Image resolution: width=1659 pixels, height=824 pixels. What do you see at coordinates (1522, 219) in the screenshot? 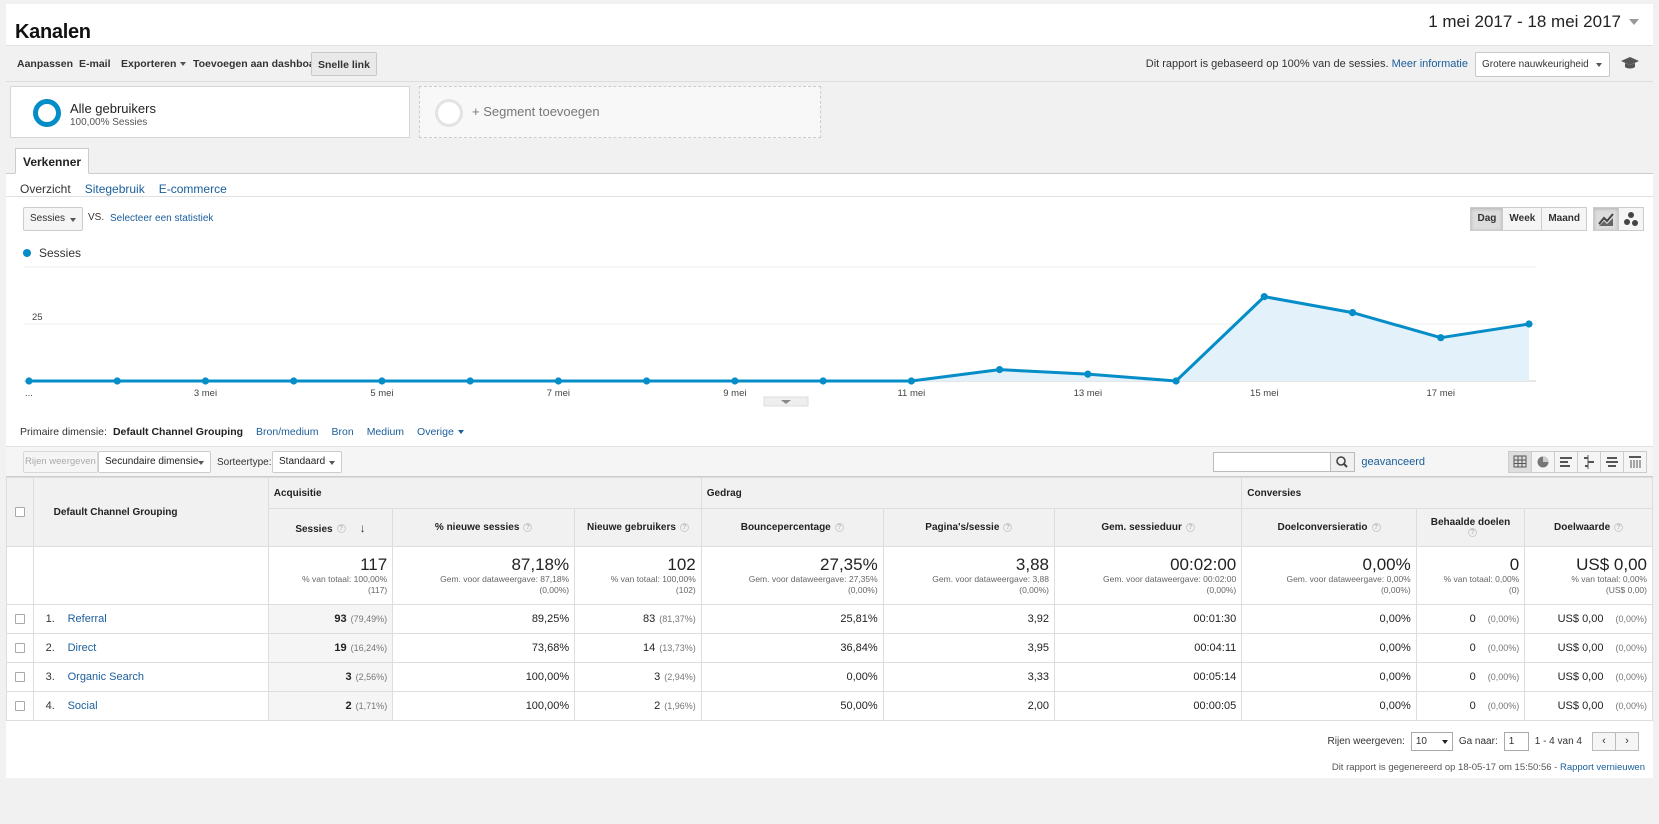
I see `period-week-button: Week` at bounding box center [1522, 219].